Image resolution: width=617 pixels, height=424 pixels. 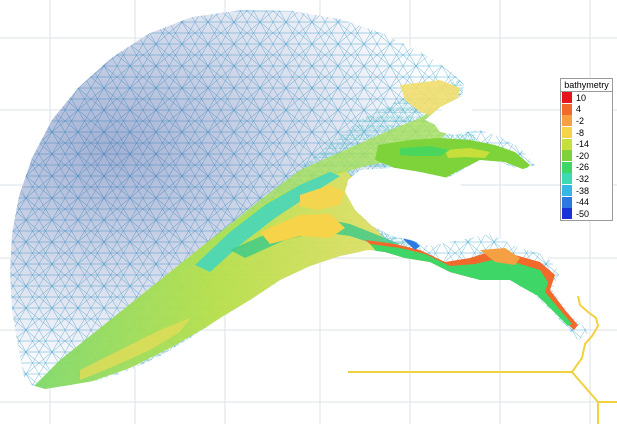 I want to click on boundary-lines, so click(x=482, y=359).